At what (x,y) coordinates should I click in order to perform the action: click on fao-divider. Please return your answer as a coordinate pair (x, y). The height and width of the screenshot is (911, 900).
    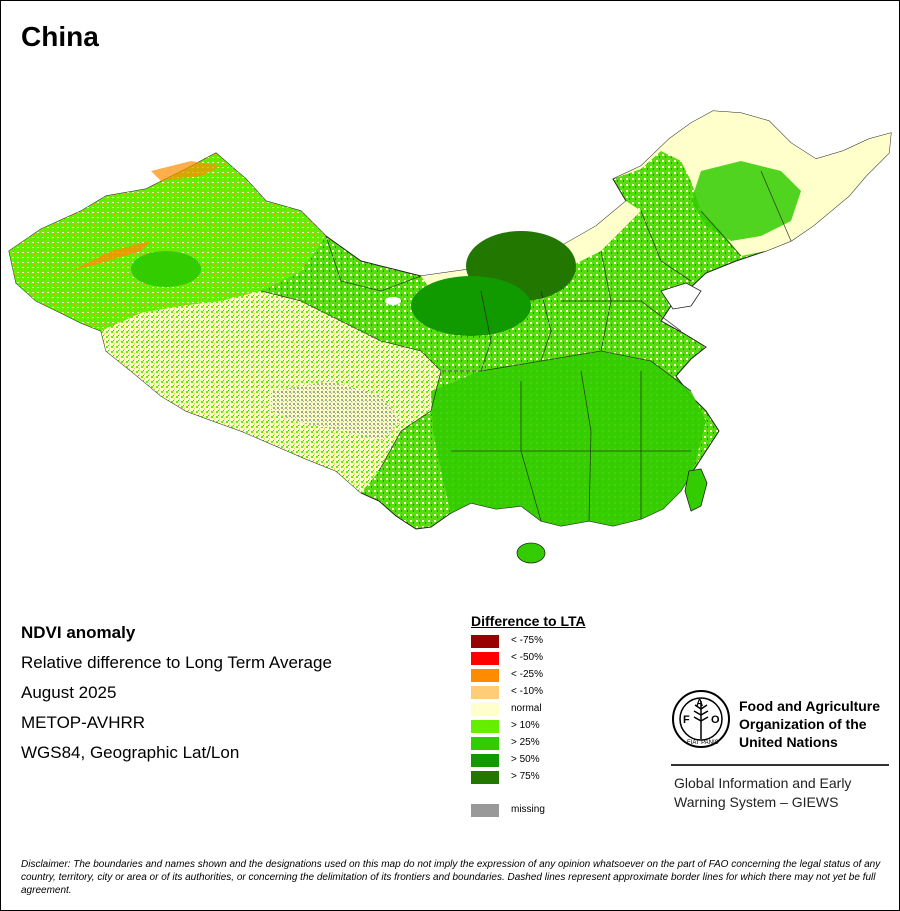
    Looking at the image, I should click on (780, 765).